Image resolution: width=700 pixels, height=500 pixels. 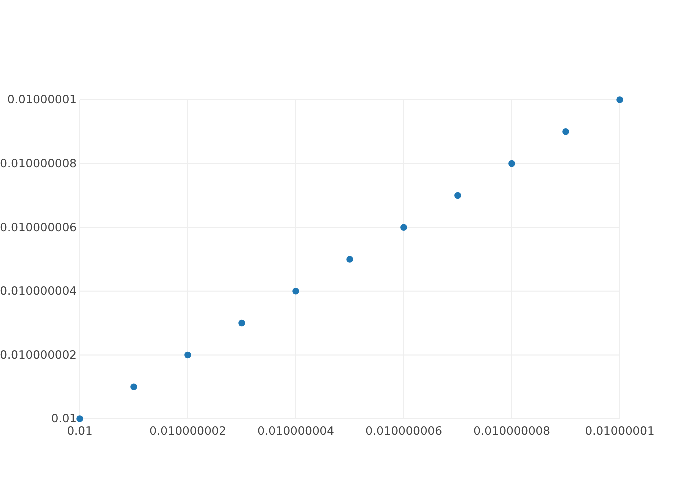 I want to click on y-tick-label: 0.01, so click(x=64, y=419).